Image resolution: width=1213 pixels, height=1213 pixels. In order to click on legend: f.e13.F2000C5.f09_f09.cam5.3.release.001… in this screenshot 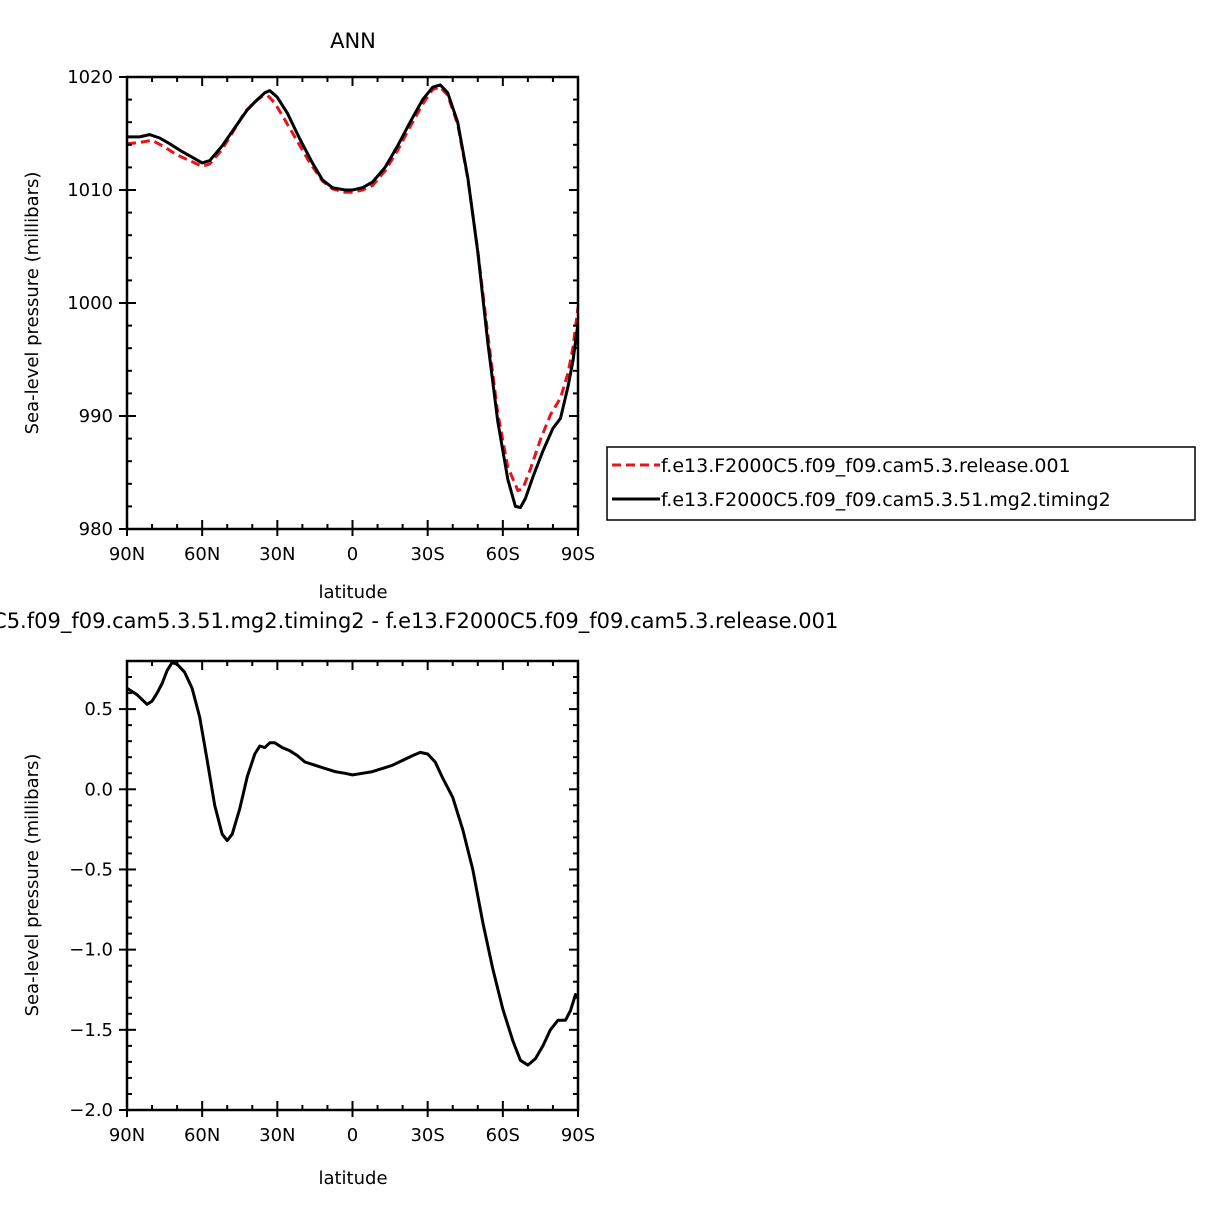, I will do `click(901, 483)`.